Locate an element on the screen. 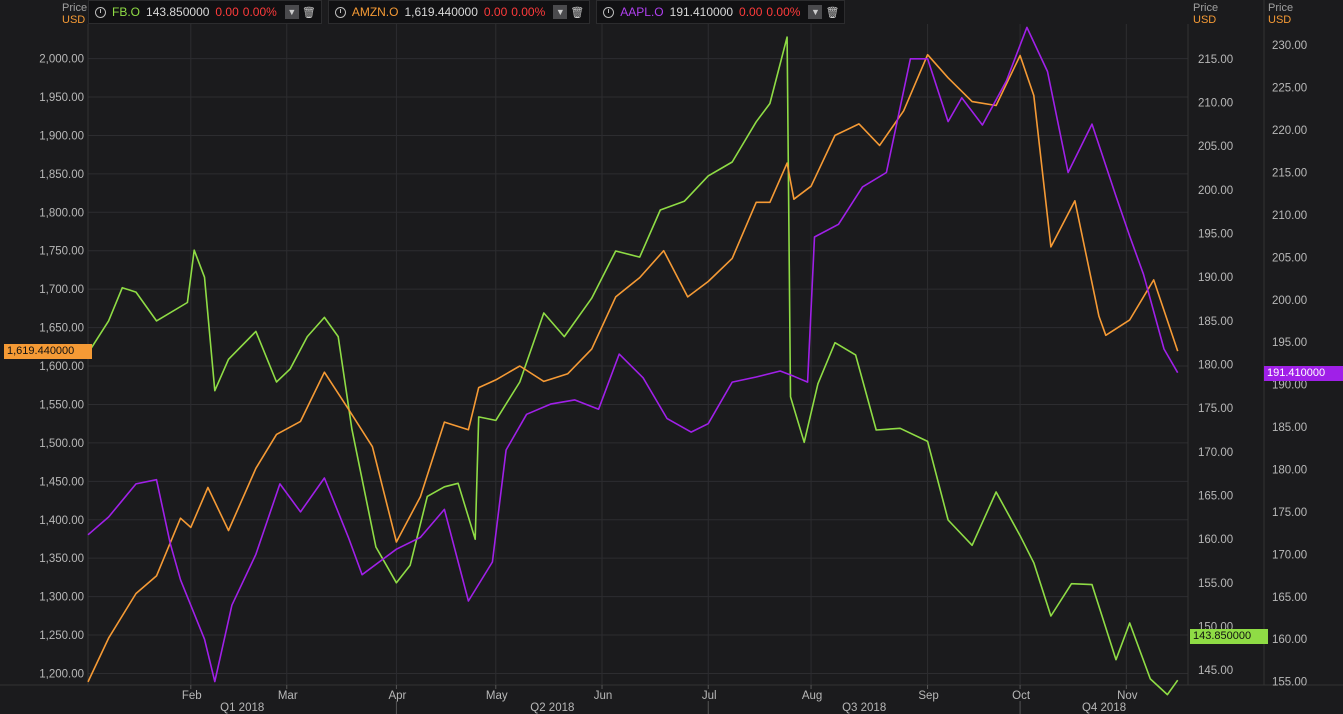 The height and width of the screenshot is (714, 1343). y-tick-label: 220.00 is located at coordinates (1289, 131).